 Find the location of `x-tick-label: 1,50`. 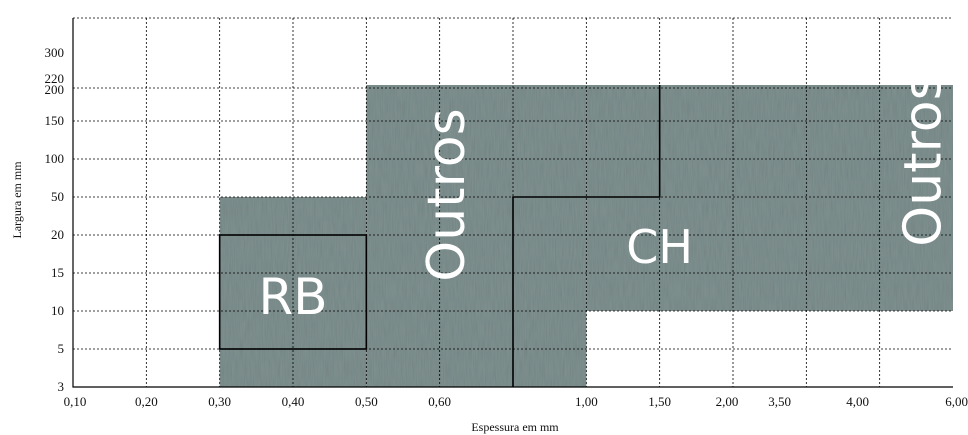

x-tick-label: 1,50 is located at coordinates (659, 401).